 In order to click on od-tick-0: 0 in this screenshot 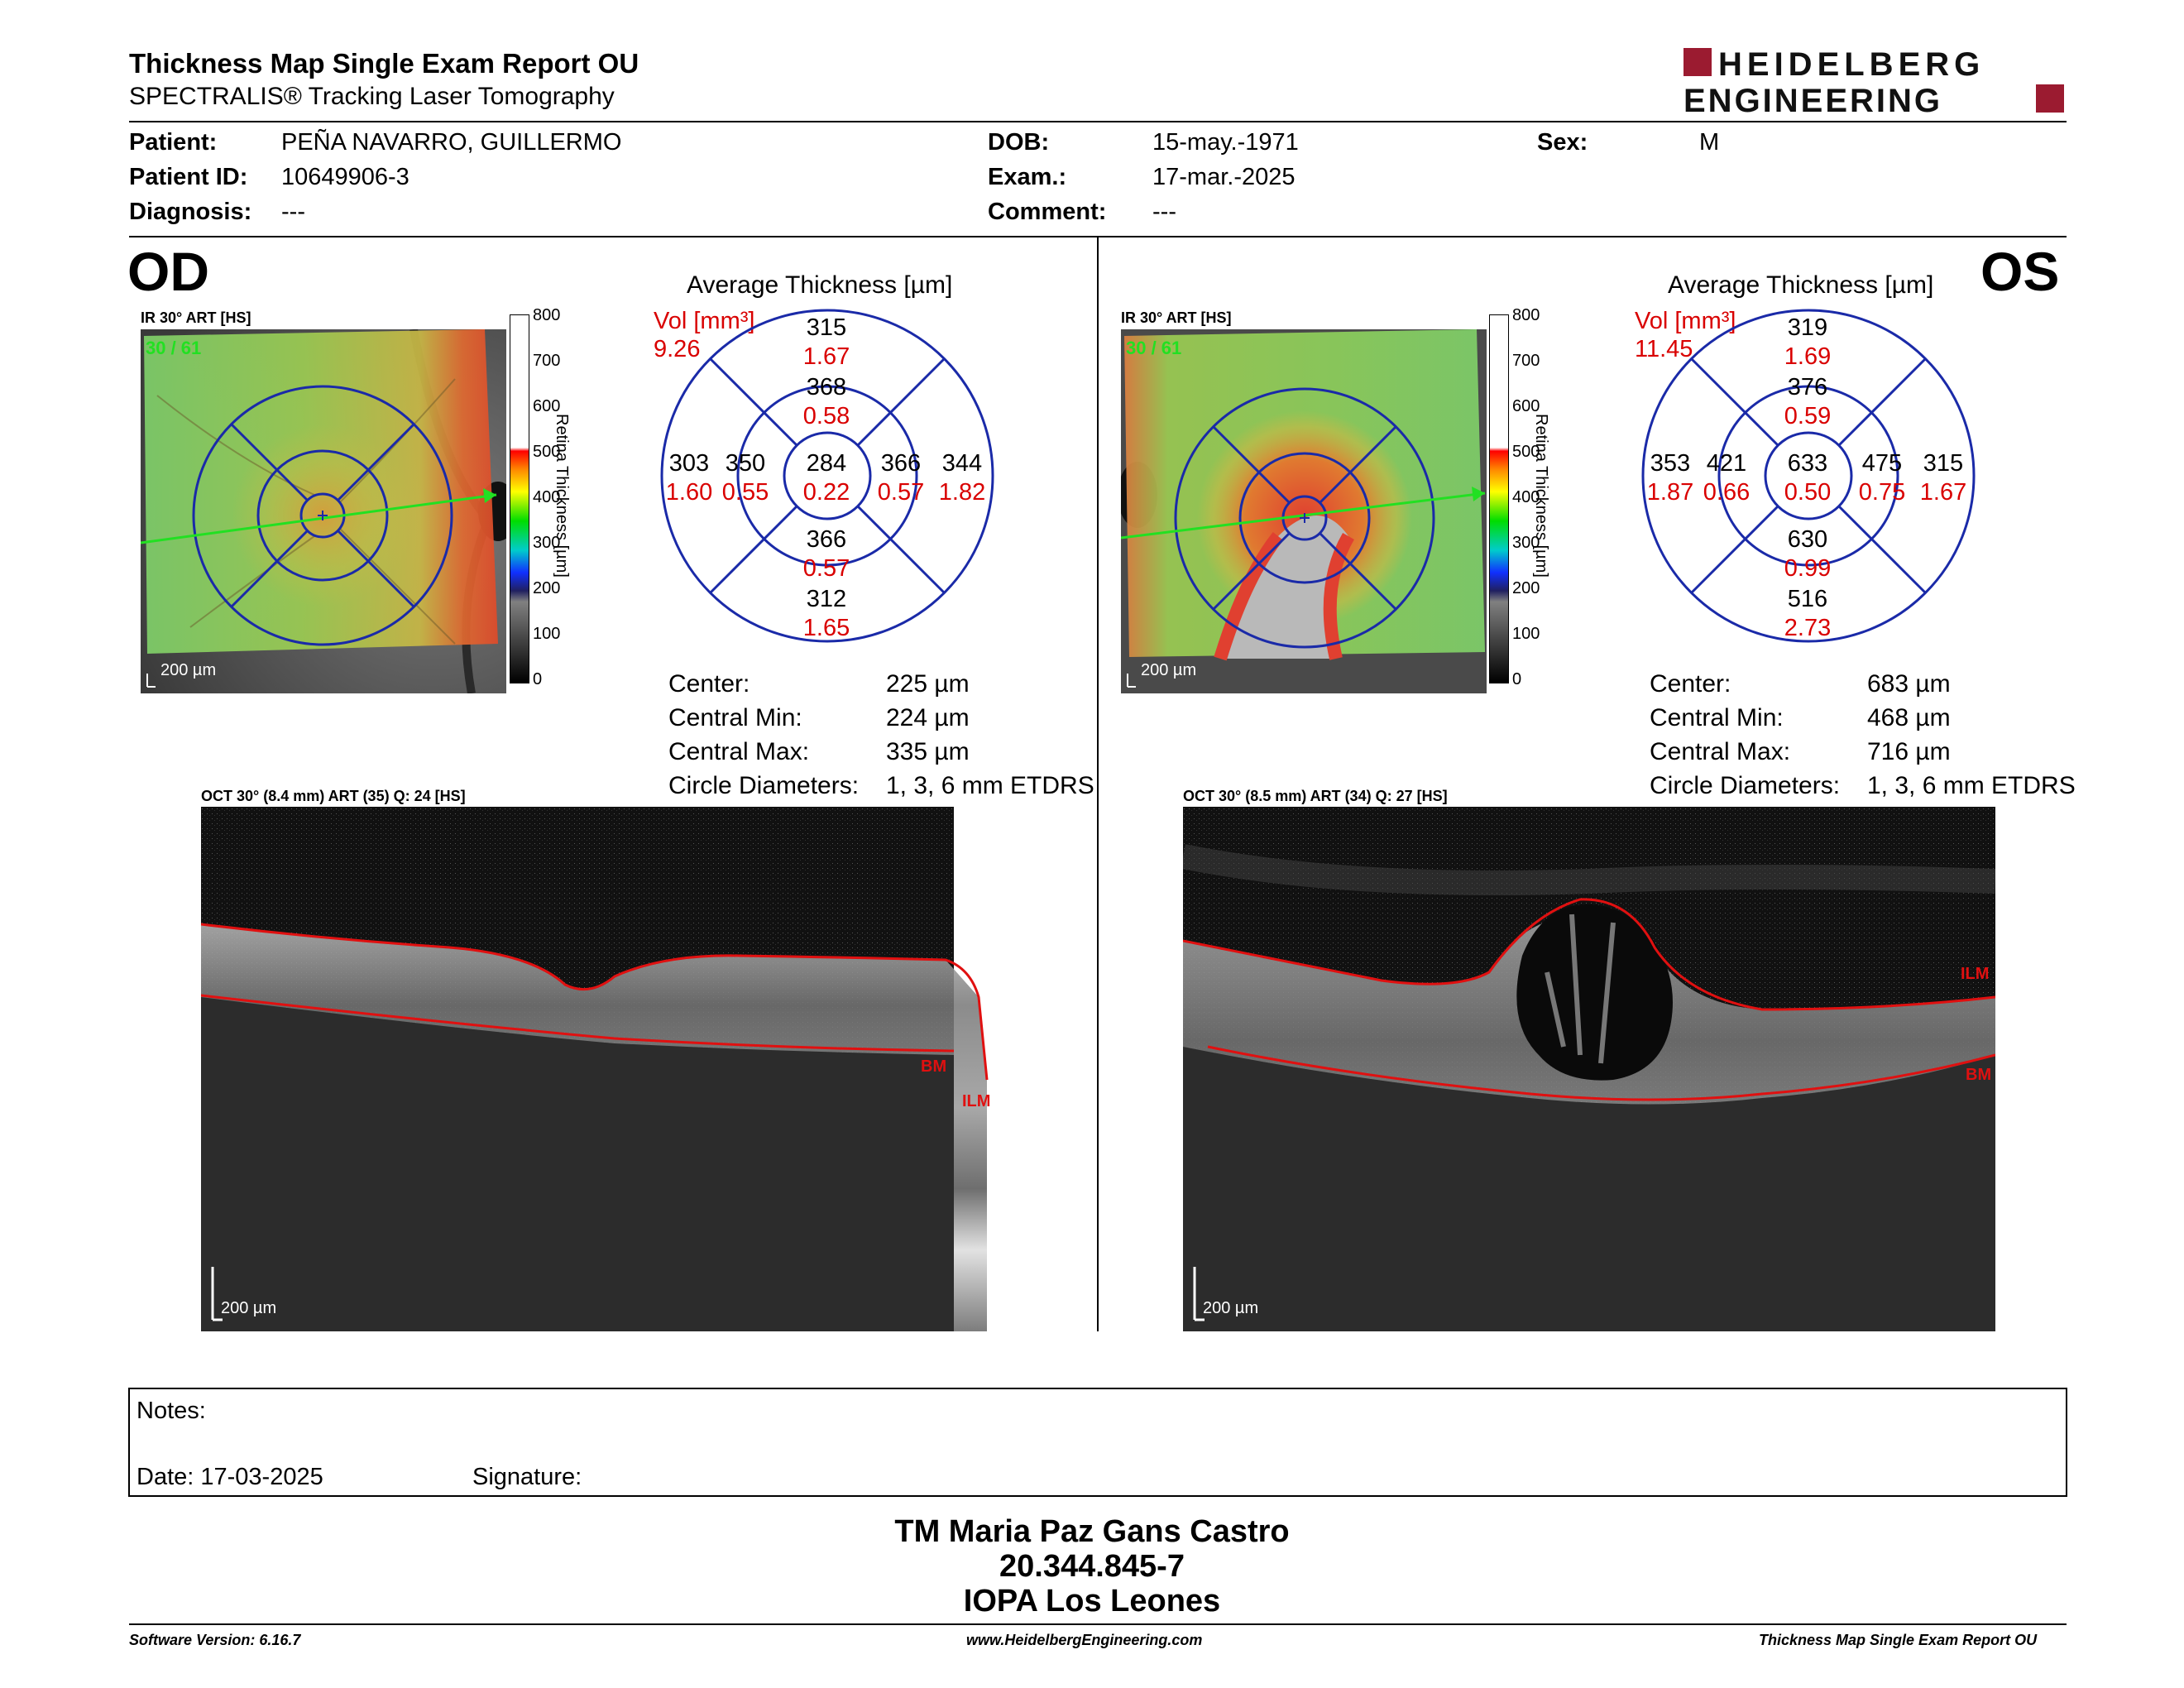, I will do `click(538, 679)`.